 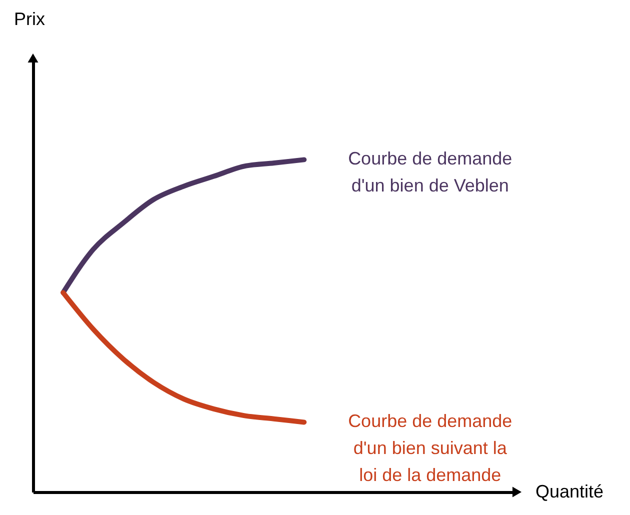 What do you see at coordinates (430, 172) in the screenshot?
I see `text: Courbe de demande d'un bien de Veblen` at bounding box center [430, 172].